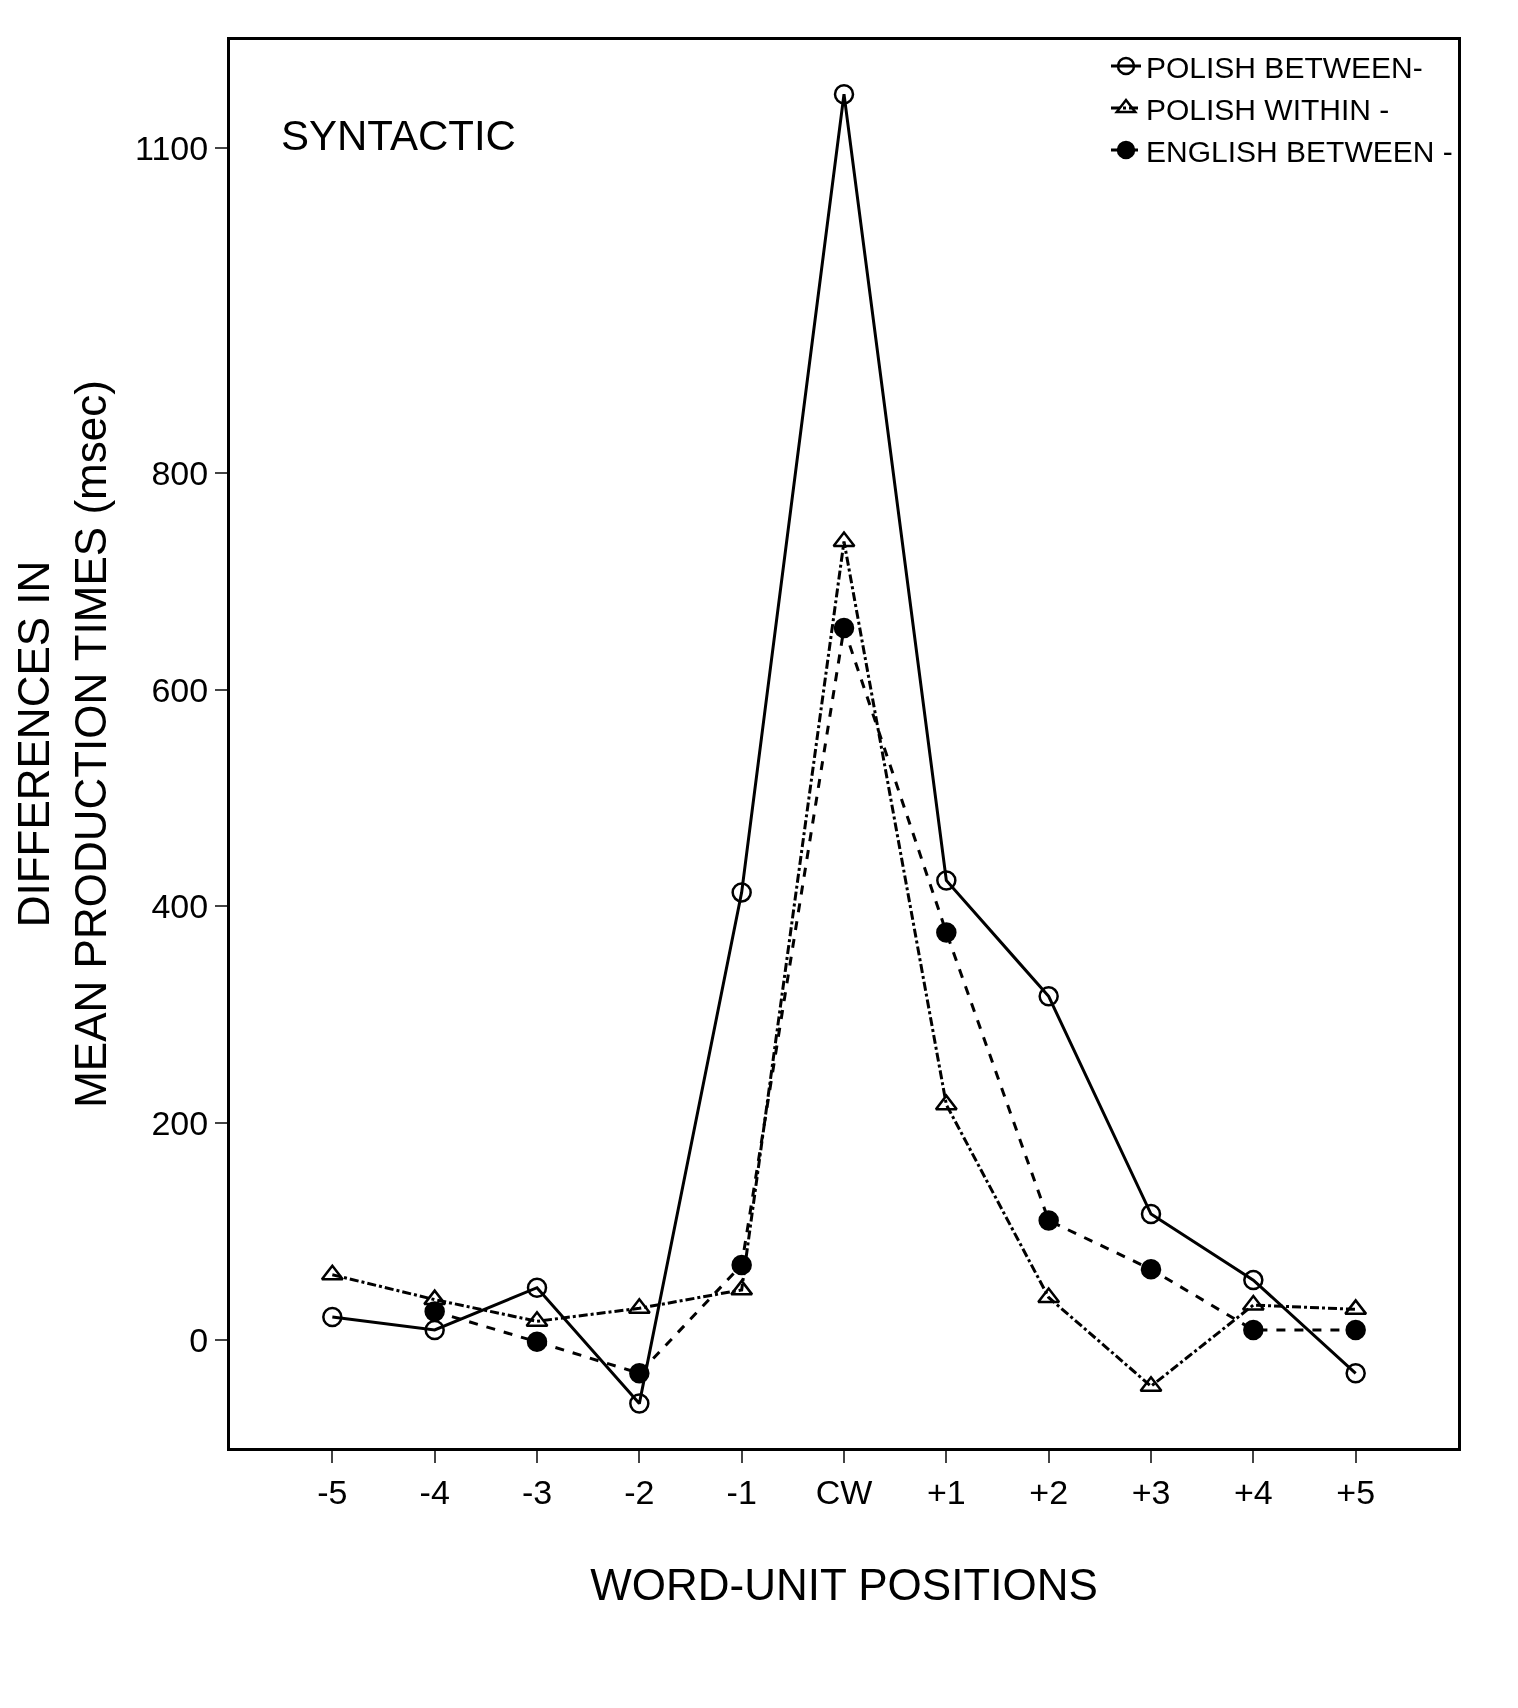 The height and width of the screenshot is (1708, 1518). What do you see at coordinates (332, 1491) in the screenshot?
I see `x-tick-label: -5` at bounding box center [332, 1491].